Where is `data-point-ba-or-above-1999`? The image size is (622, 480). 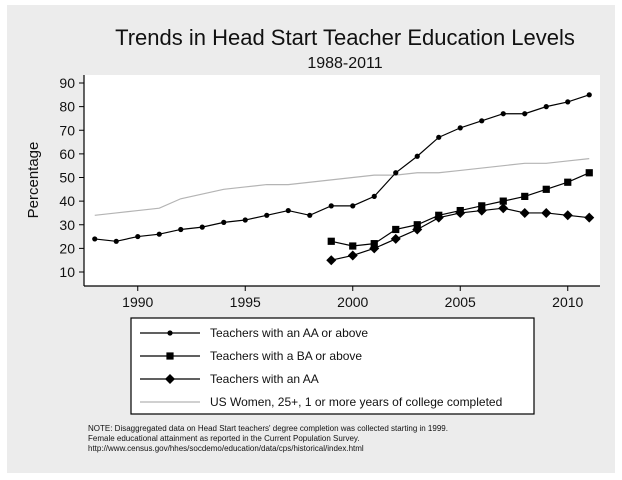 data-point-ba-or-above-1999 is located at coordinates (331, 241).